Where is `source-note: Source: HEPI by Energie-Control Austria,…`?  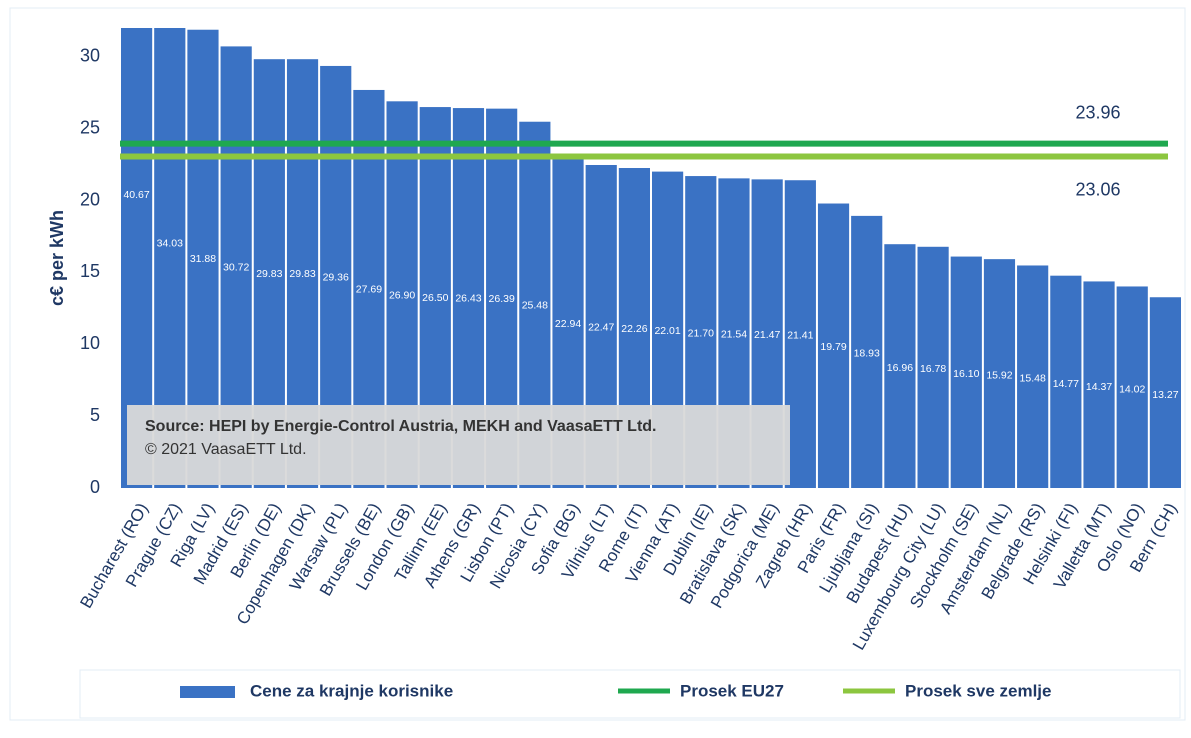 source-note: Source: HEPI by Energie-Control Austria,… is located at coordinates (401, 426).